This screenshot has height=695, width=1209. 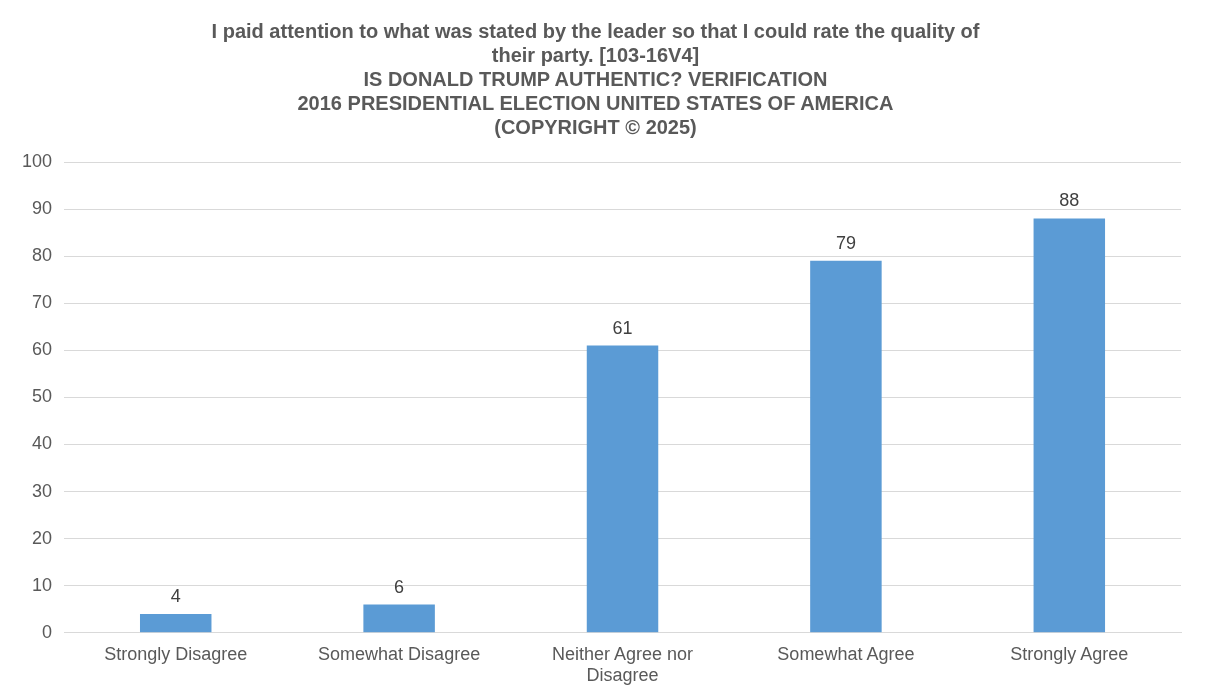 I want to click on y-tick-label: 90, so click(x=42, y=208).